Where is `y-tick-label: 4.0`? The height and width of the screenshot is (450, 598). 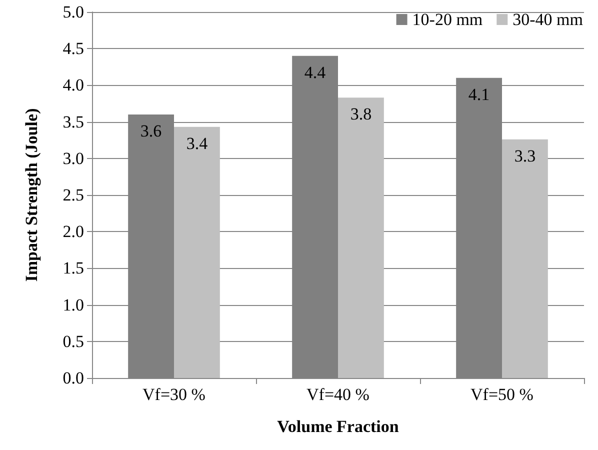 y-tick-label: 4.0 is located at coordinates (73, 85).